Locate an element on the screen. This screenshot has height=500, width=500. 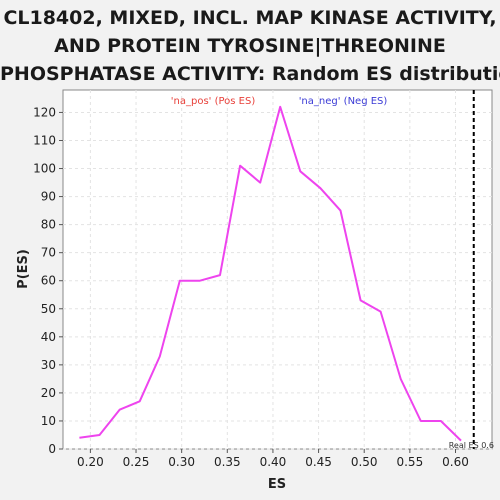
y-tick-label: 30 is located at coordinates (48, 365).